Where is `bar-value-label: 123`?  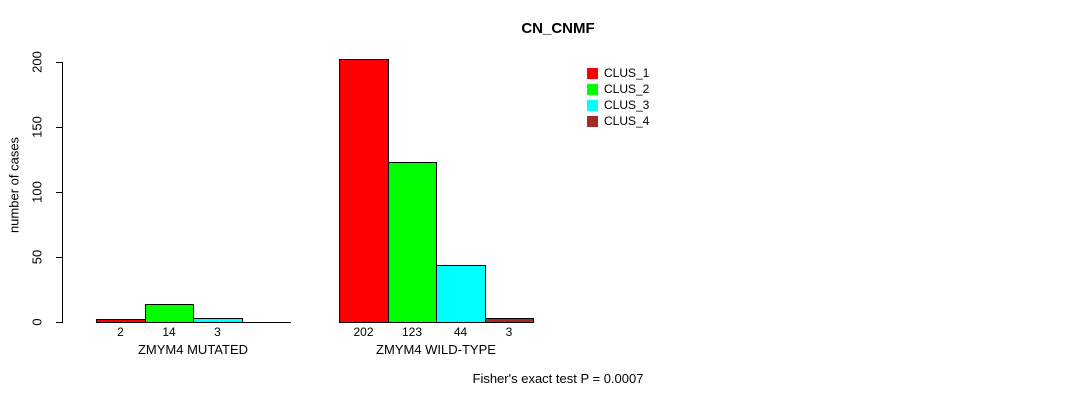 bar-value-label: 123 is located at coordinates (412, 332).